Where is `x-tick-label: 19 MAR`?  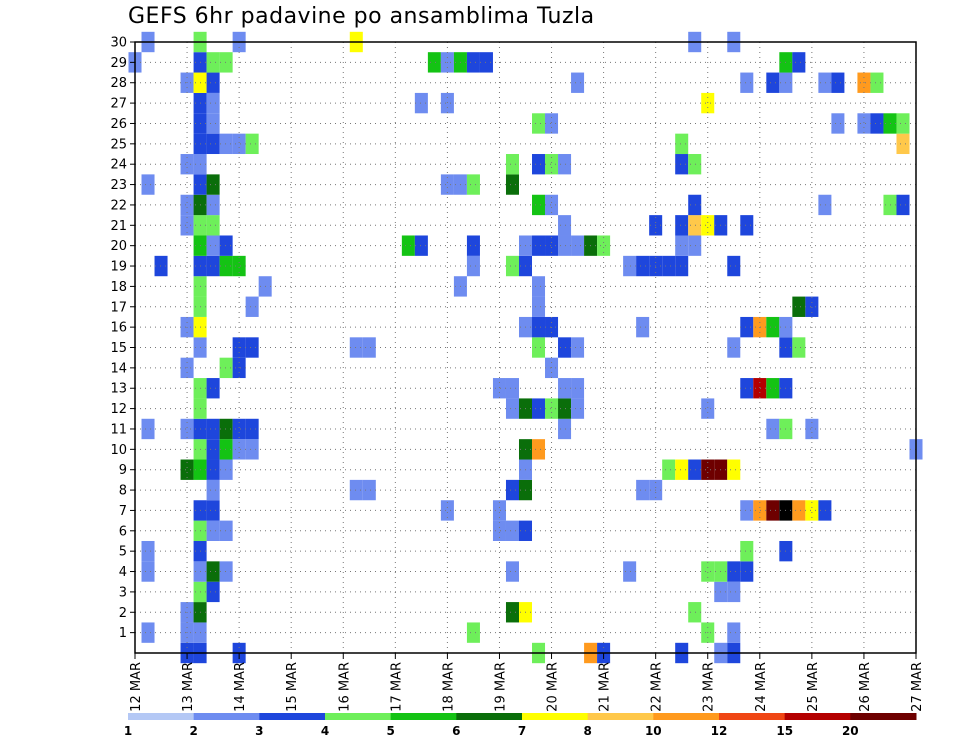
x-tick-label: 19 MAR is located at coordinates (501, 687).